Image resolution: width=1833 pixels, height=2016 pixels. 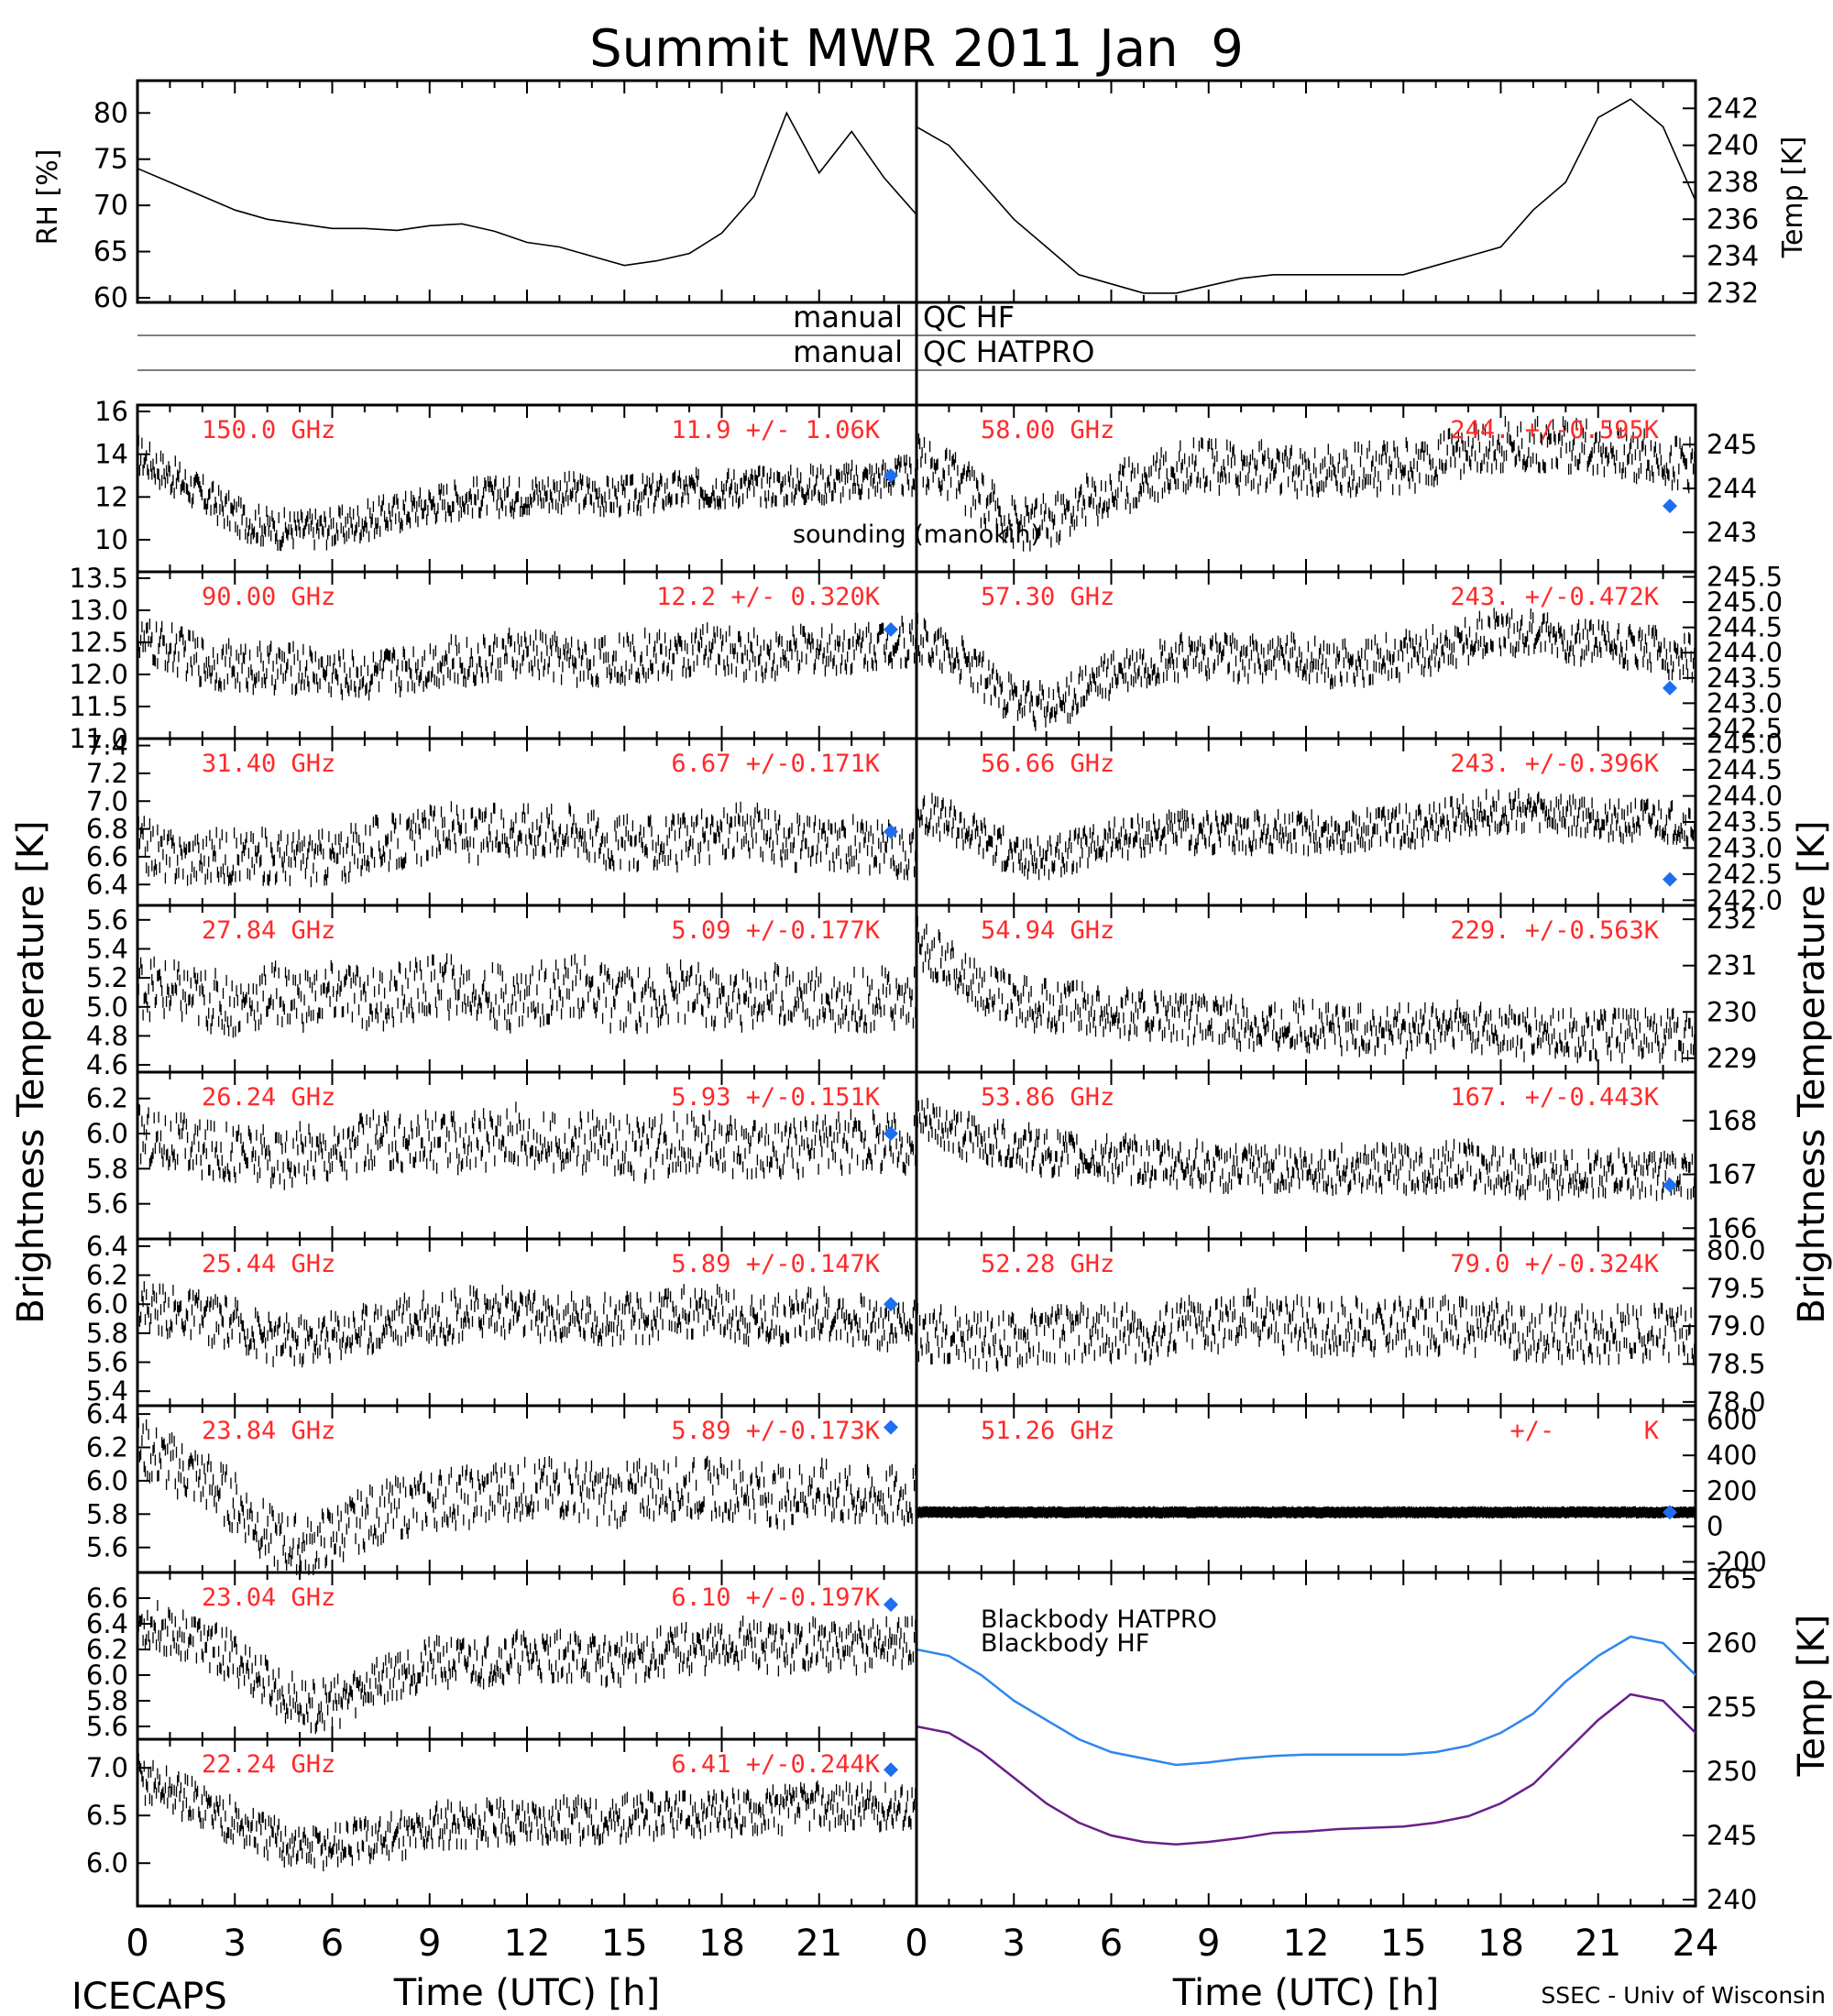 I want to click on mean-std-label: 229. +/-0.563K, so click(x=1554, y=930).